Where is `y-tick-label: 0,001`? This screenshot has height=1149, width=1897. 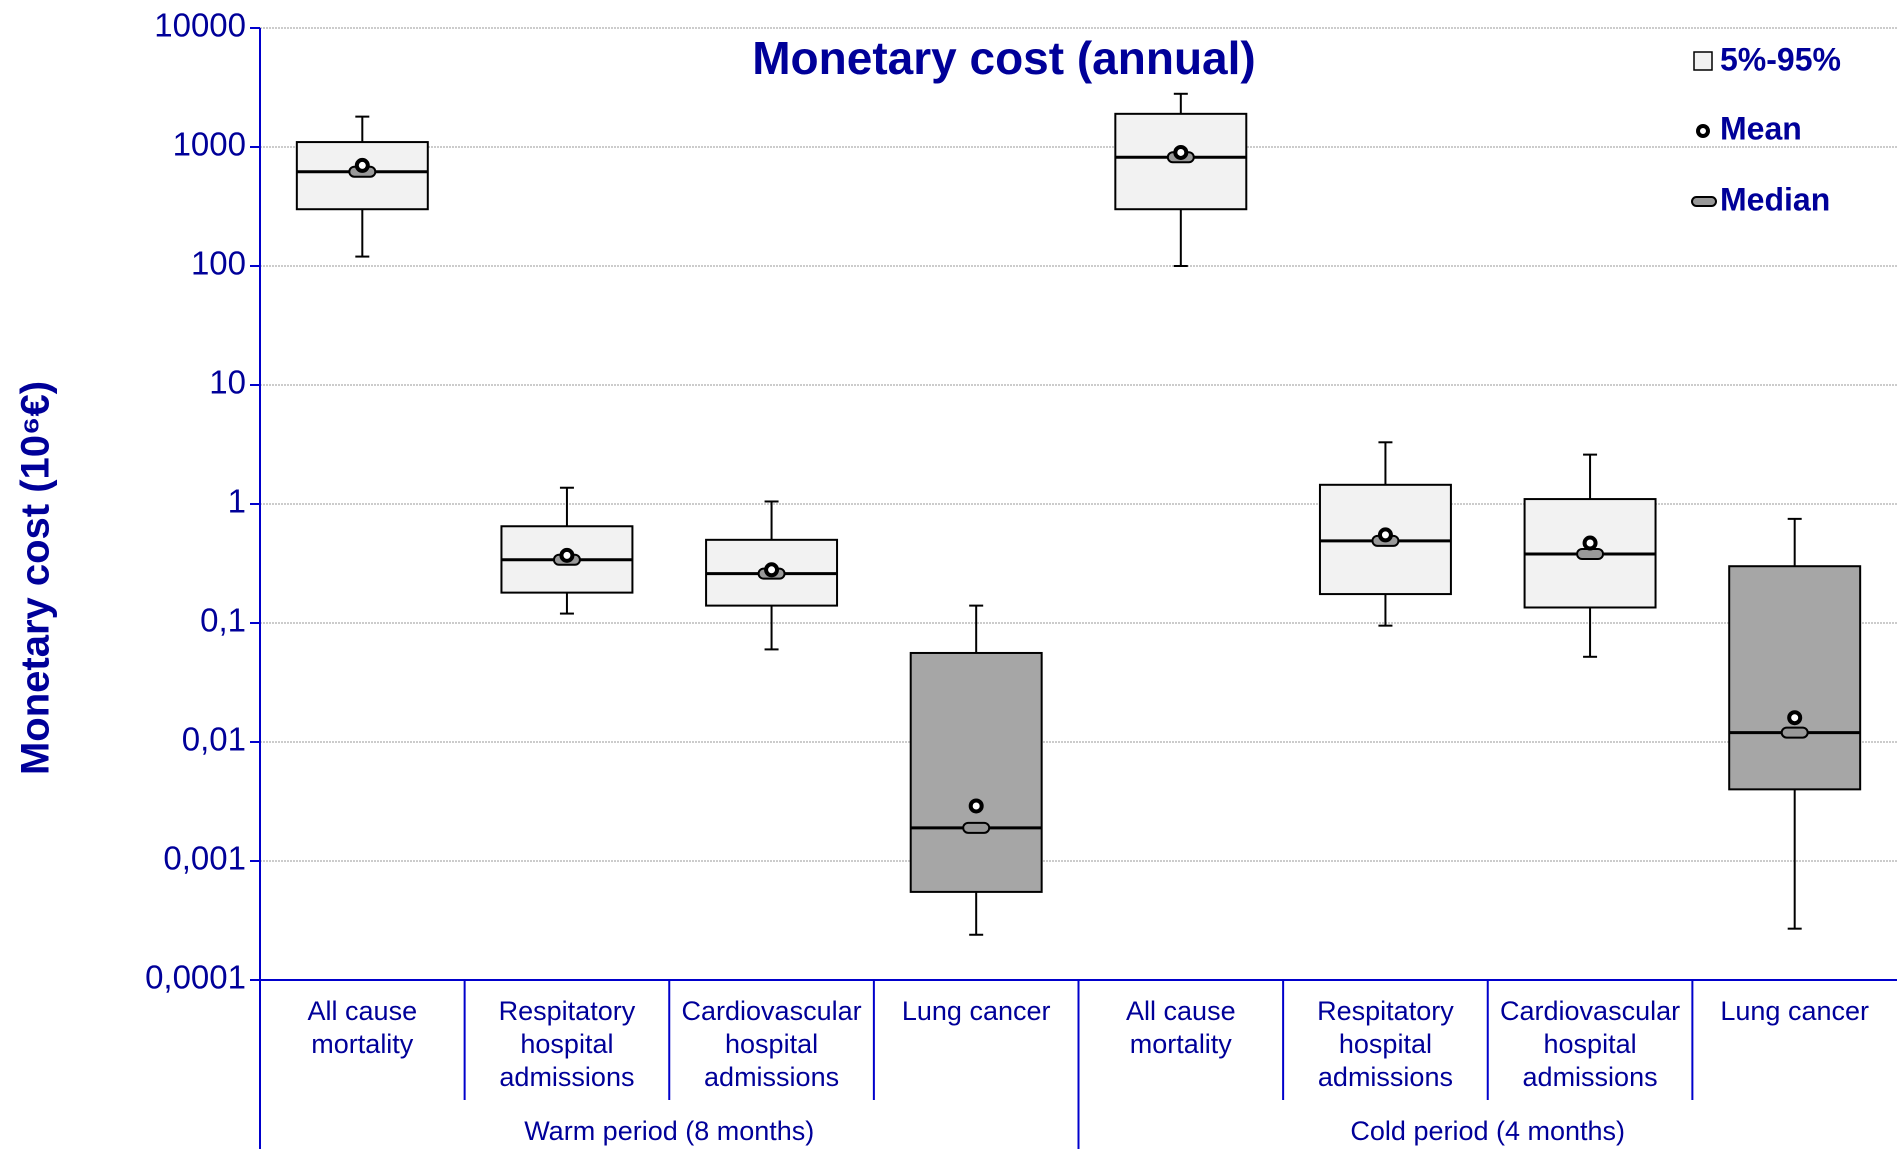 y-tick-label: 0,001 is located at coordinates (204, 858).